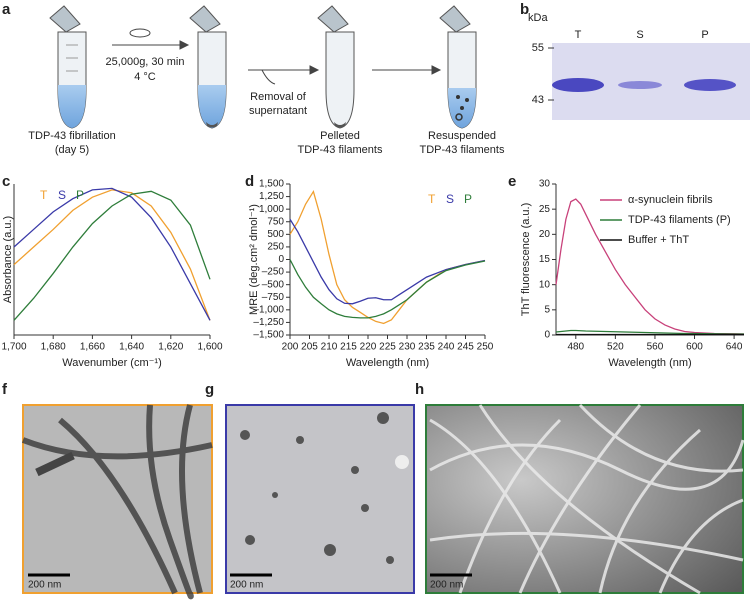  What do you see at coordinates (615, 347) in the screenshot?
I see `x-tick-label: 520` at bounding box center [615, 347].